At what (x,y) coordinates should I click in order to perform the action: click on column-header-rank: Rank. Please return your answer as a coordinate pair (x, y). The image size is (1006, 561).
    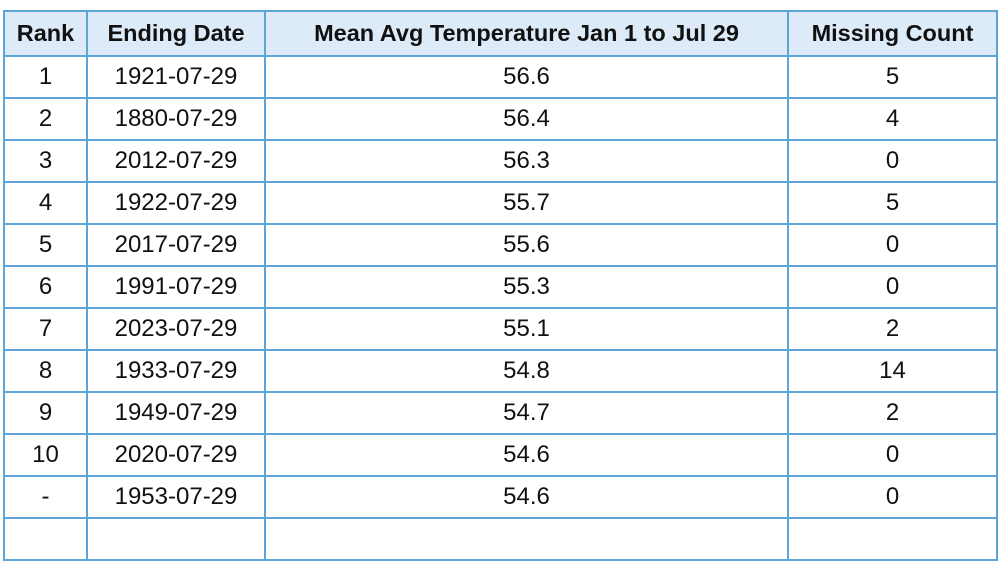
    Looking at the image, I should click on (45, 33).